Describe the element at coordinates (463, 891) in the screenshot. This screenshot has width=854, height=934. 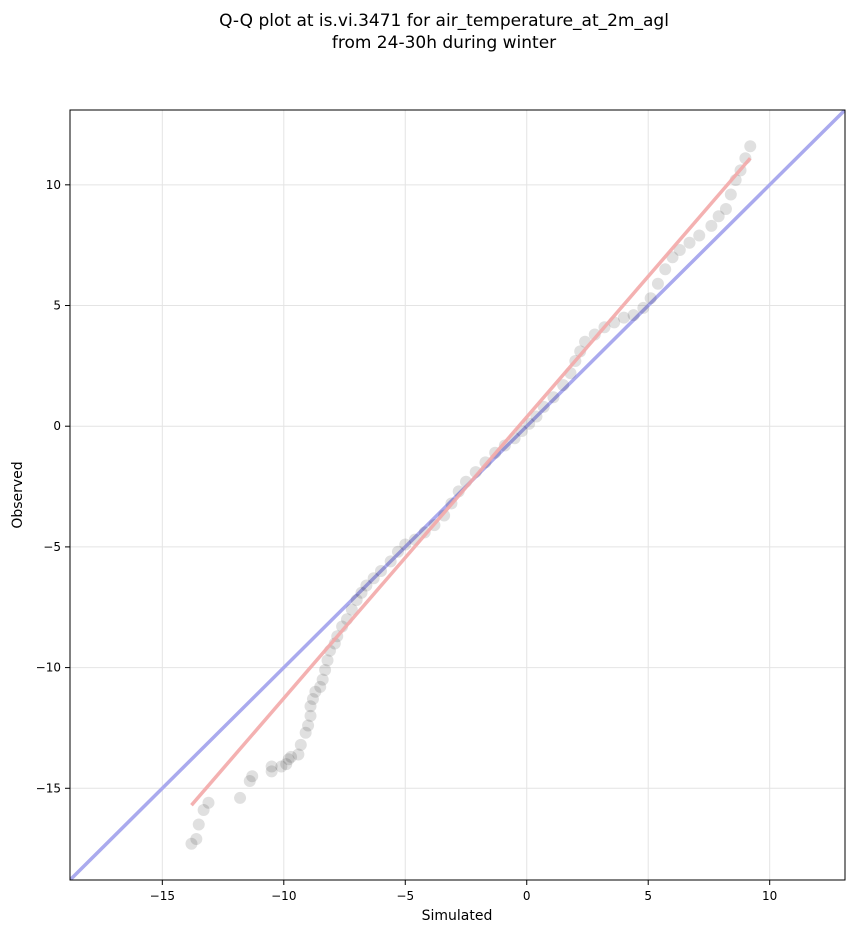
I see `x-axis-ticks: −15 −10 −5 0 5 10` at that location.